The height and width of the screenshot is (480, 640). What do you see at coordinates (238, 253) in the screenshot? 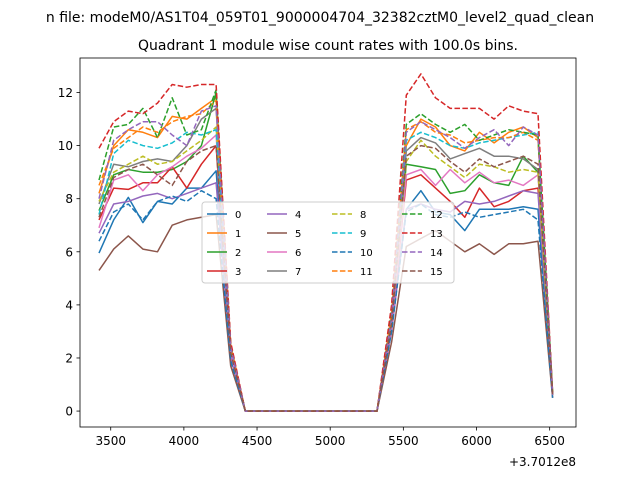
I see `legend-label-2: 2` at bounding box center [238, 253].